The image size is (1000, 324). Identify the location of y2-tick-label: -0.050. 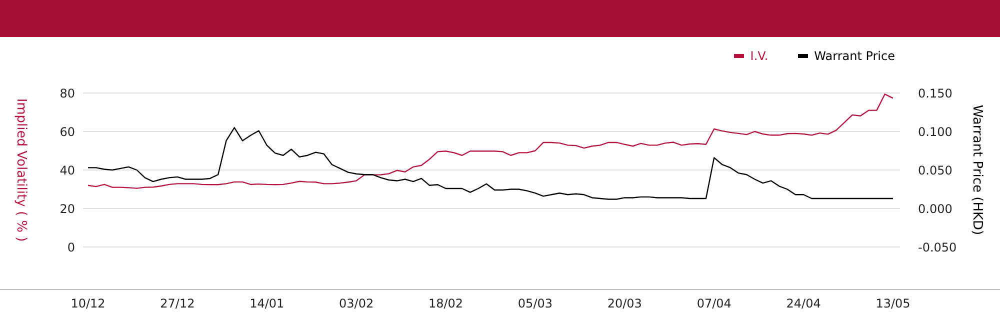
(937, 247).